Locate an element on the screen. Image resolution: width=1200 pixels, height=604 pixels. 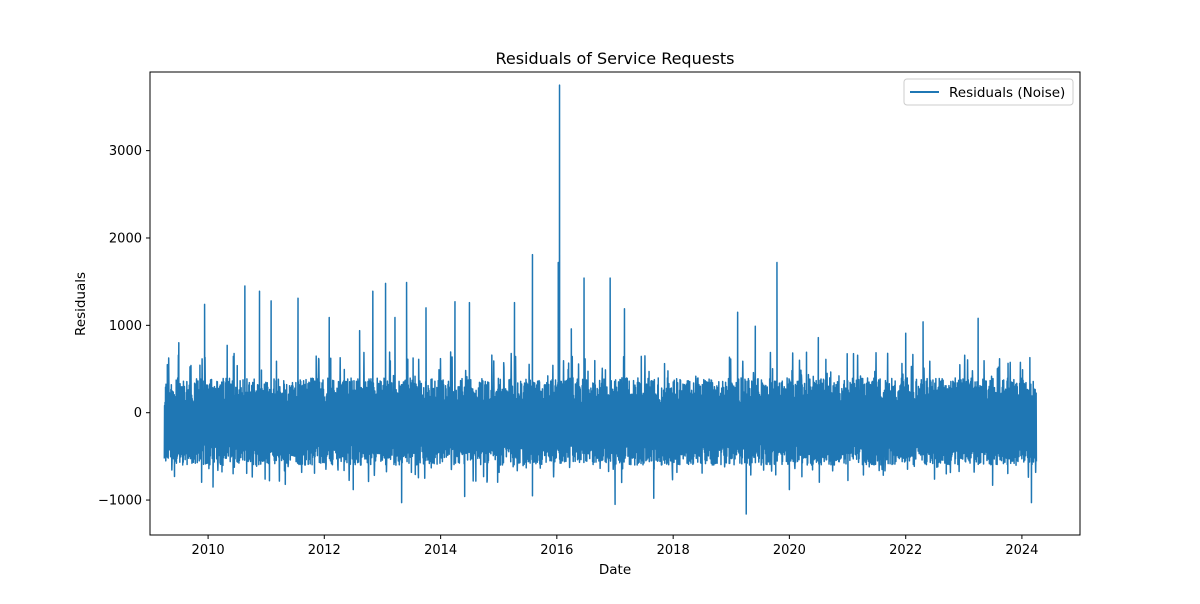
x-tick-label: 2012 is located at coordinates (324, 550).